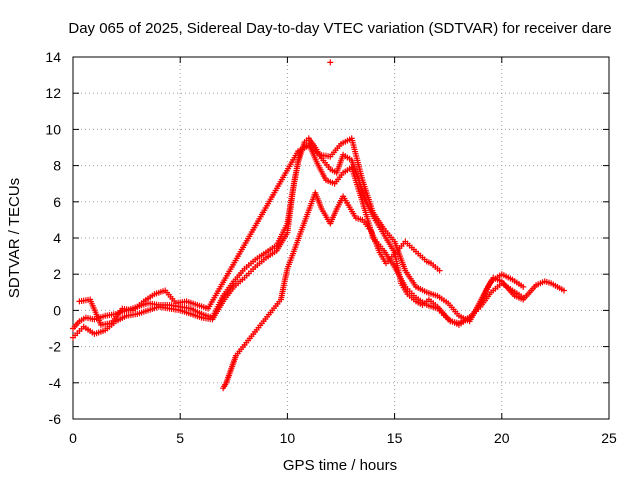 This screenshot has width=640, height=480. I want to click on y-tick-label: -4, so click(55, 383).